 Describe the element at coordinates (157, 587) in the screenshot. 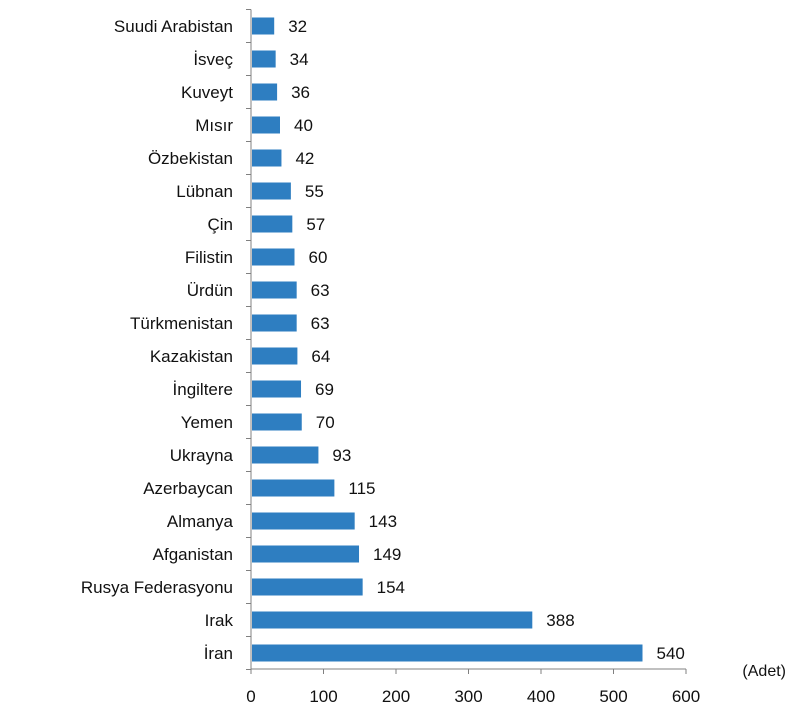

I see `category-label-17: Rusya Federasyonu` at that location.